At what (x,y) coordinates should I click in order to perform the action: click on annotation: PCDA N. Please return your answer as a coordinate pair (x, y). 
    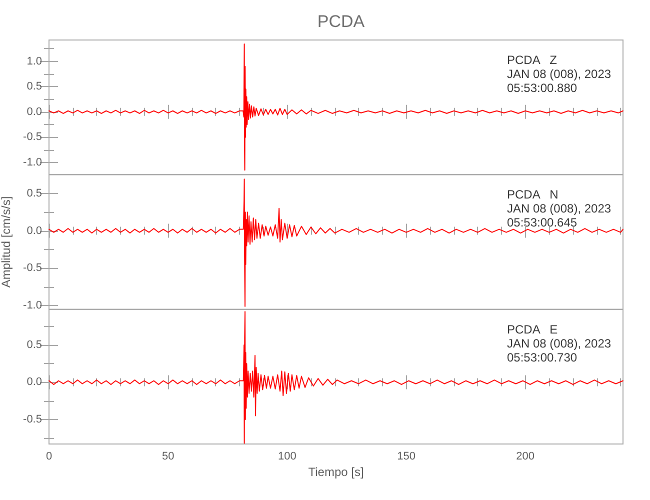
    Looking at the image, I should click on (532, 195).